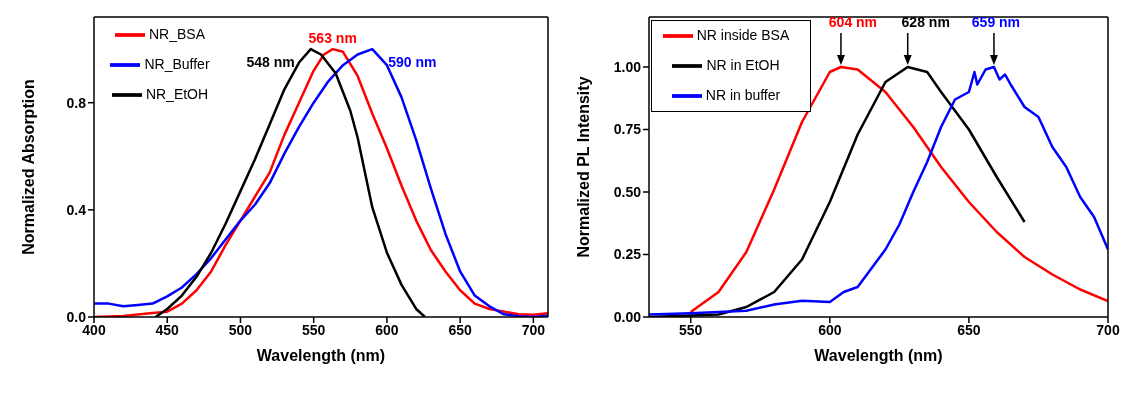 This screenshot has width=1132, height=414. What do you see at coordinates (583, 167) in the screenshot?
I see `y-axis-title: Normalized PL Intensity` at bounding box center [583, 167].